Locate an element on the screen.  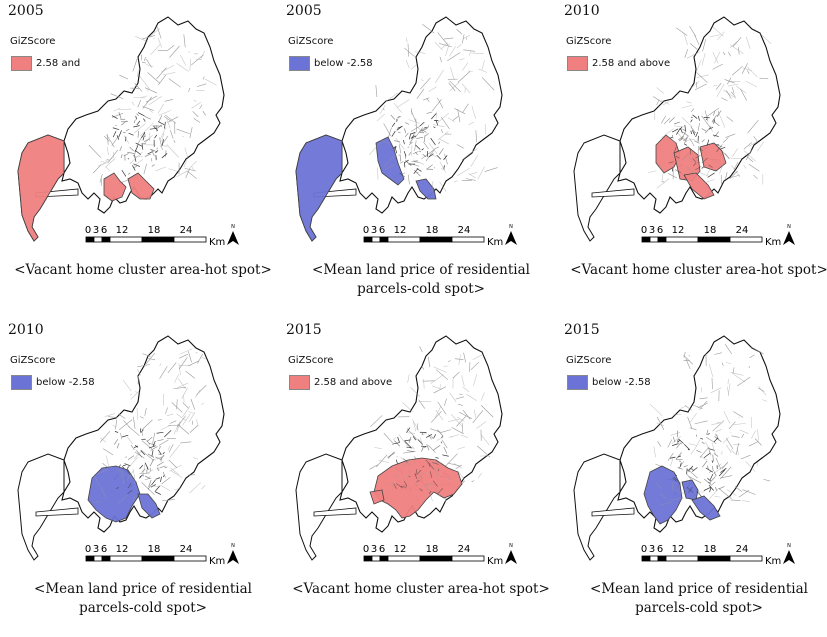
legend-entry: 2.58 and is located at coordinates (45, 63).